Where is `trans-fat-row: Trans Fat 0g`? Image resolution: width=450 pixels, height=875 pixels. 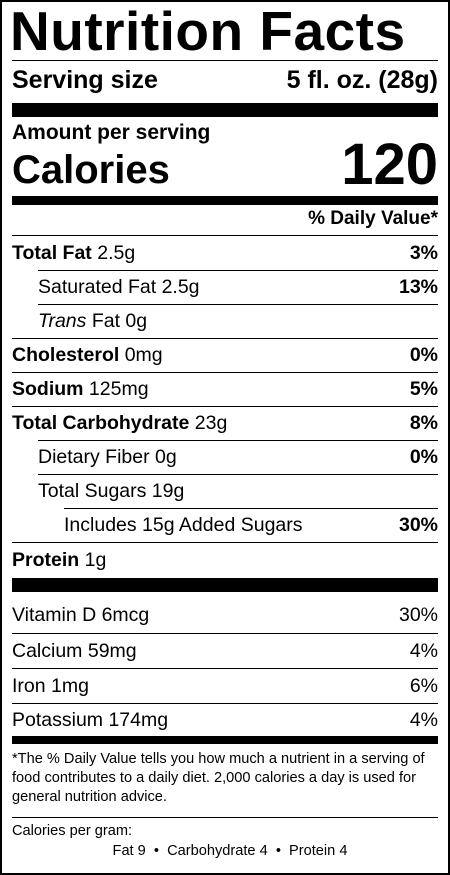
trans-fat-row: Trans Fat 0g is located at coordinates (225, 321).